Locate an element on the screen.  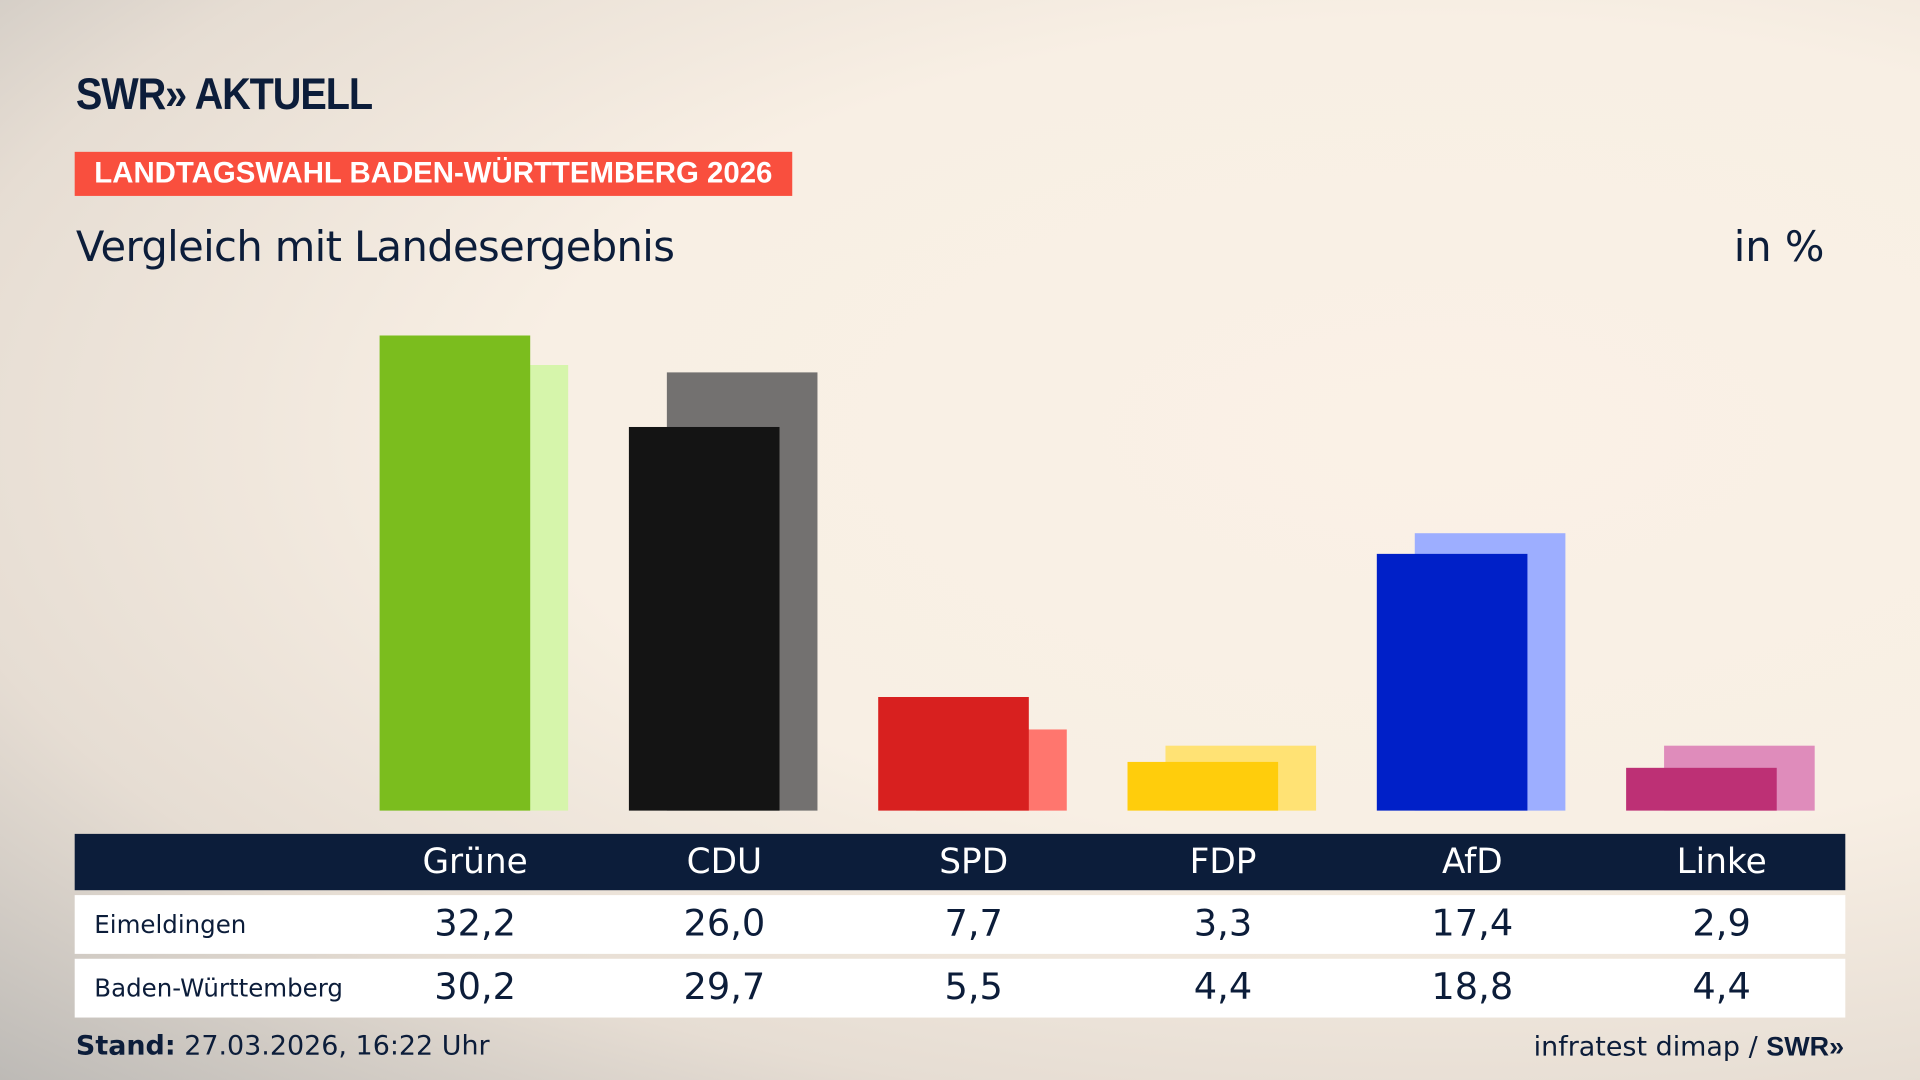
timestamp: Stand: 27.03.2026, 16:22 Uhr is located at coordinates (283, 1046).